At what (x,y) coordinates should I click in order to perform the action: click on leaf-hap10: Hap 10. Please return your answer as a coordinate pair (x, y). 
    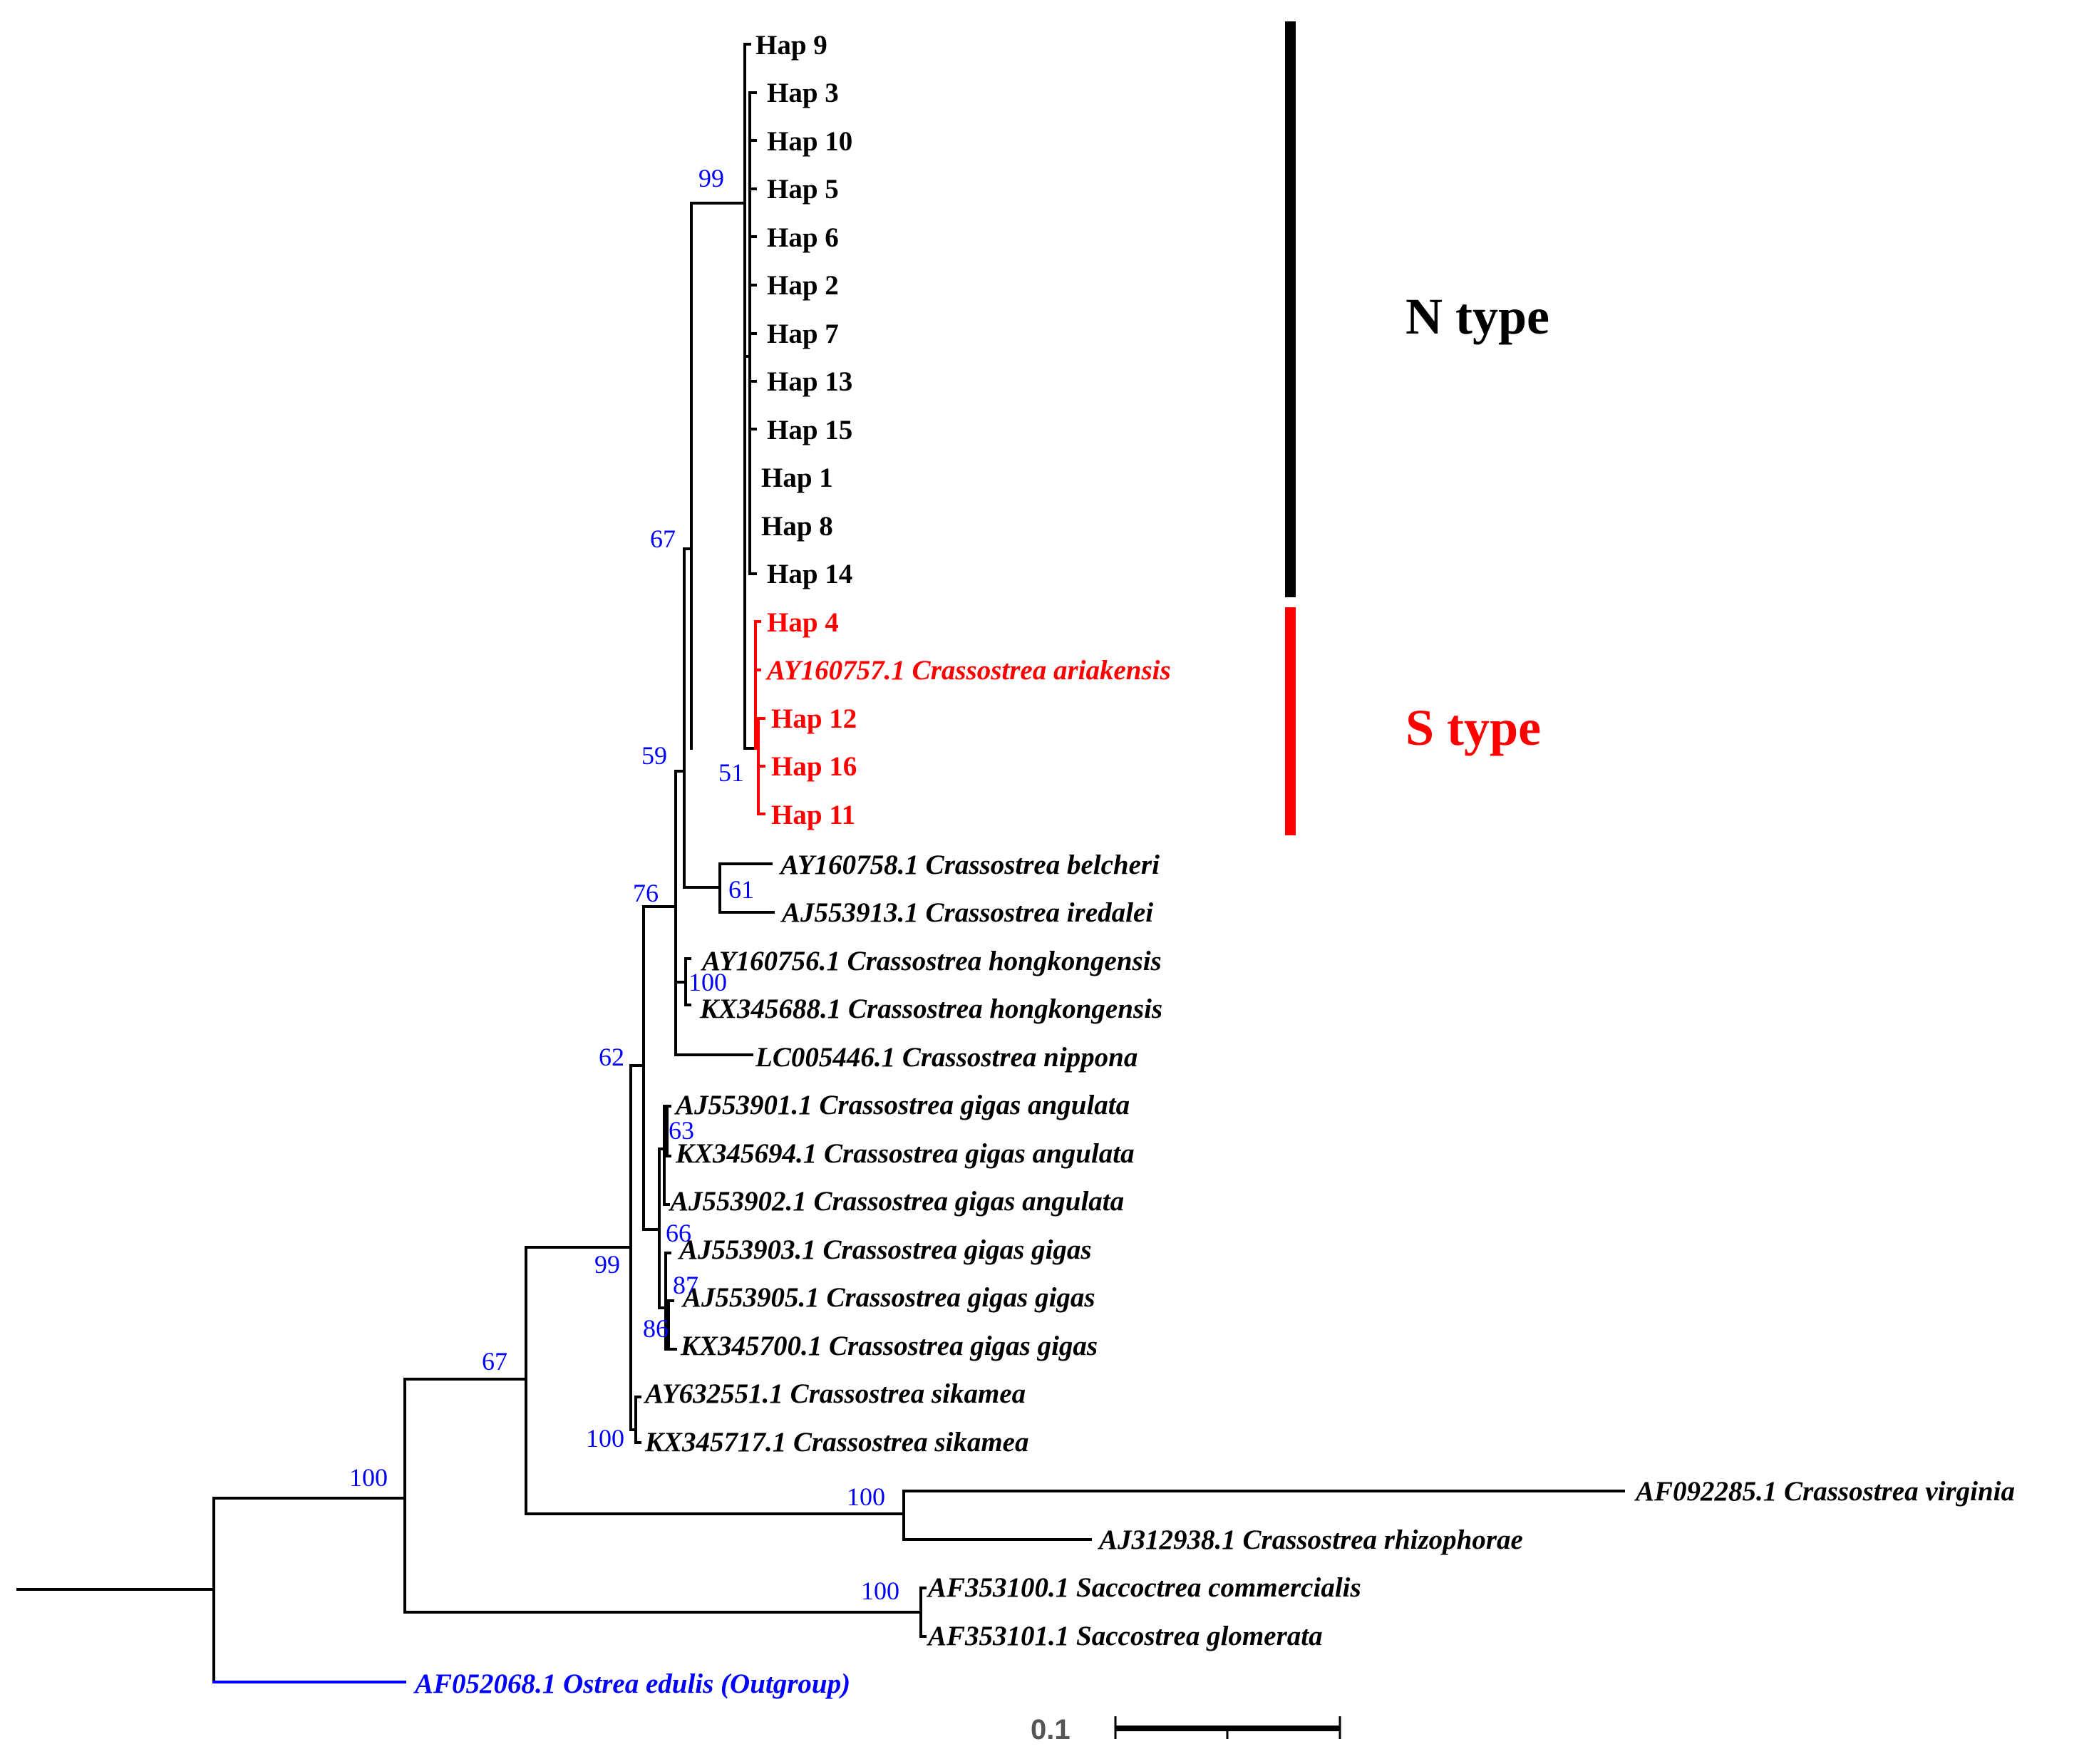
    Looking at the image, I should click on (810, 142).